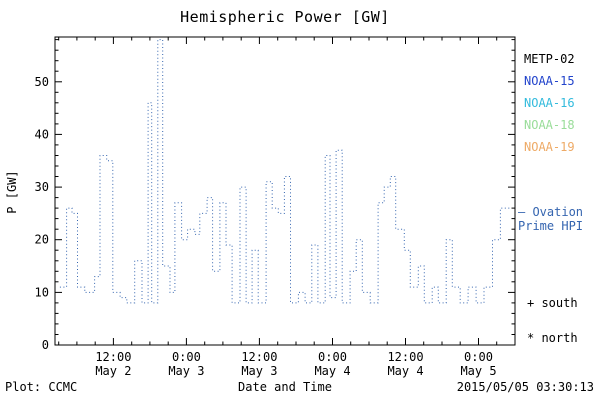 This screenshot has width=600, height=400. I want to click on svg-text: May 2, so click(113, 371).